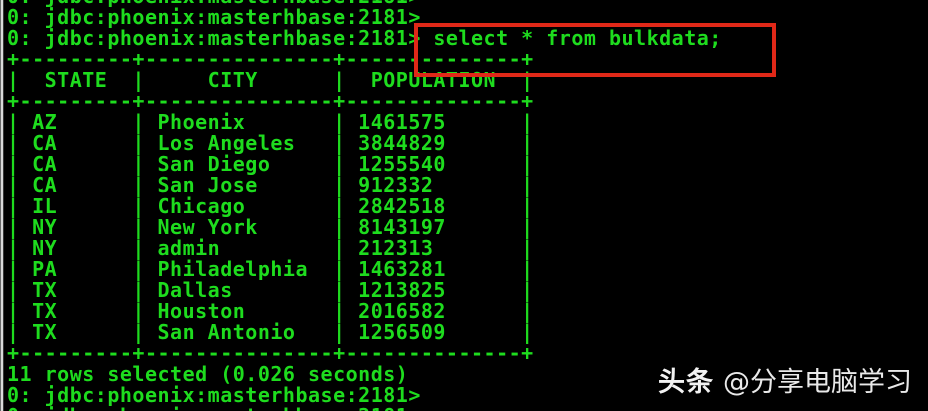 This screenshot has width=928, height=411. I want to click on watermark-brand: 头条, so click(686, 382).